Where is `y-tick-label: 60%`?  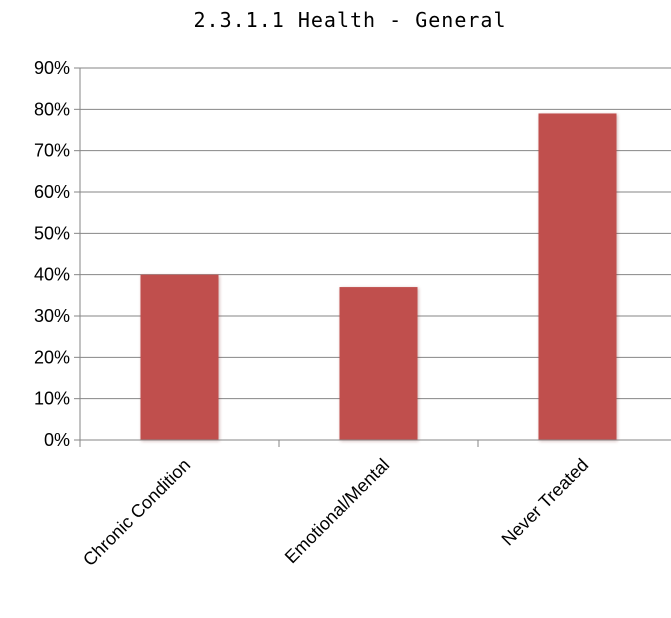 y-tick-label: 60% is located at coordinates (52, 192).